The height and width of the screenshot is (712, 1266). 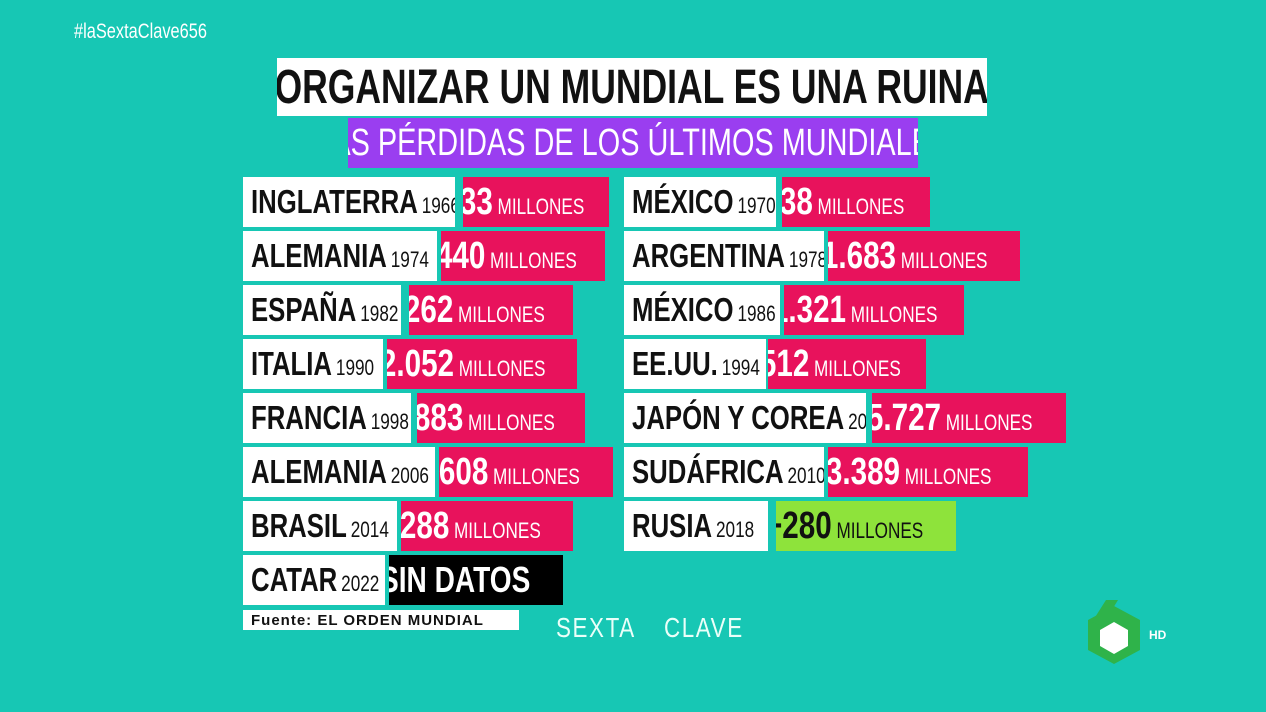 I want to click on value-number: -262, so click(x=431, y=309).